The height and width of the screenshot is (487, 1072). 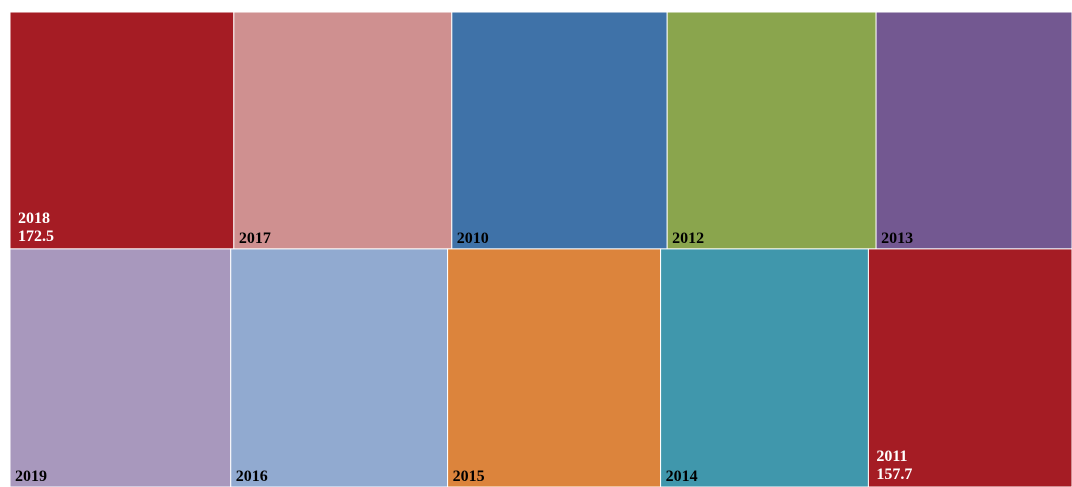 What do you see at coordinates (36, 236) in the screenshot?
I see `value-label: 172.5` at bounding box center [36, 236].